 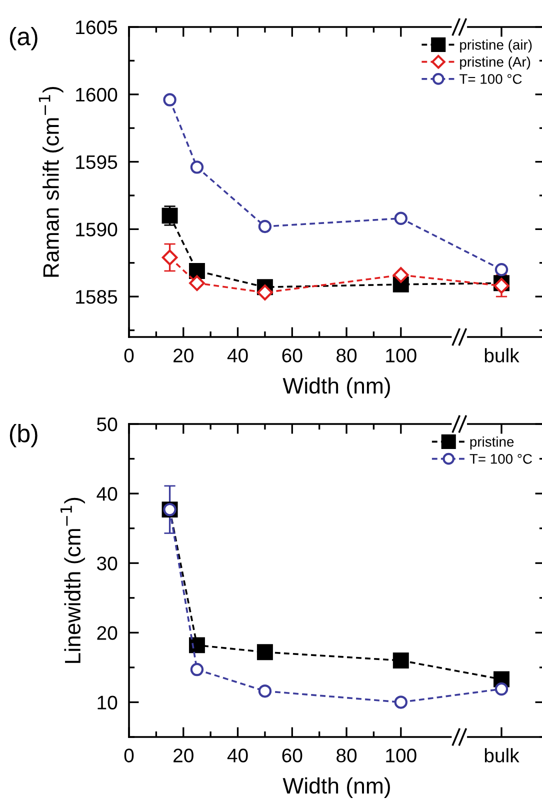 What do you see at coordinates (51, 182) in the screenshot?
I see `y-axis-title: Raman shift (cm$^{−1}$)` at bounding box center [51, 182].